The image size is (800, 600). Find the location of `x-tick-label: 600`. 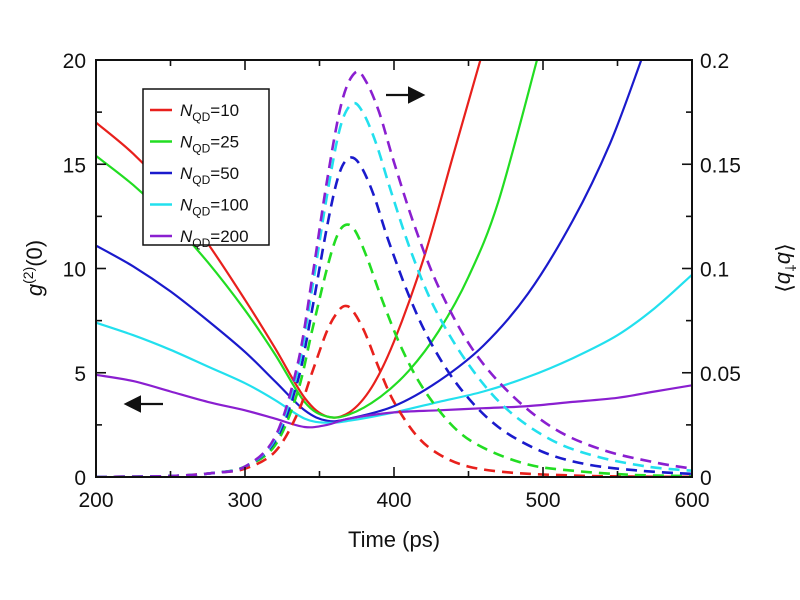

x-tick-label: 600 is located at coordinates (691, 500).